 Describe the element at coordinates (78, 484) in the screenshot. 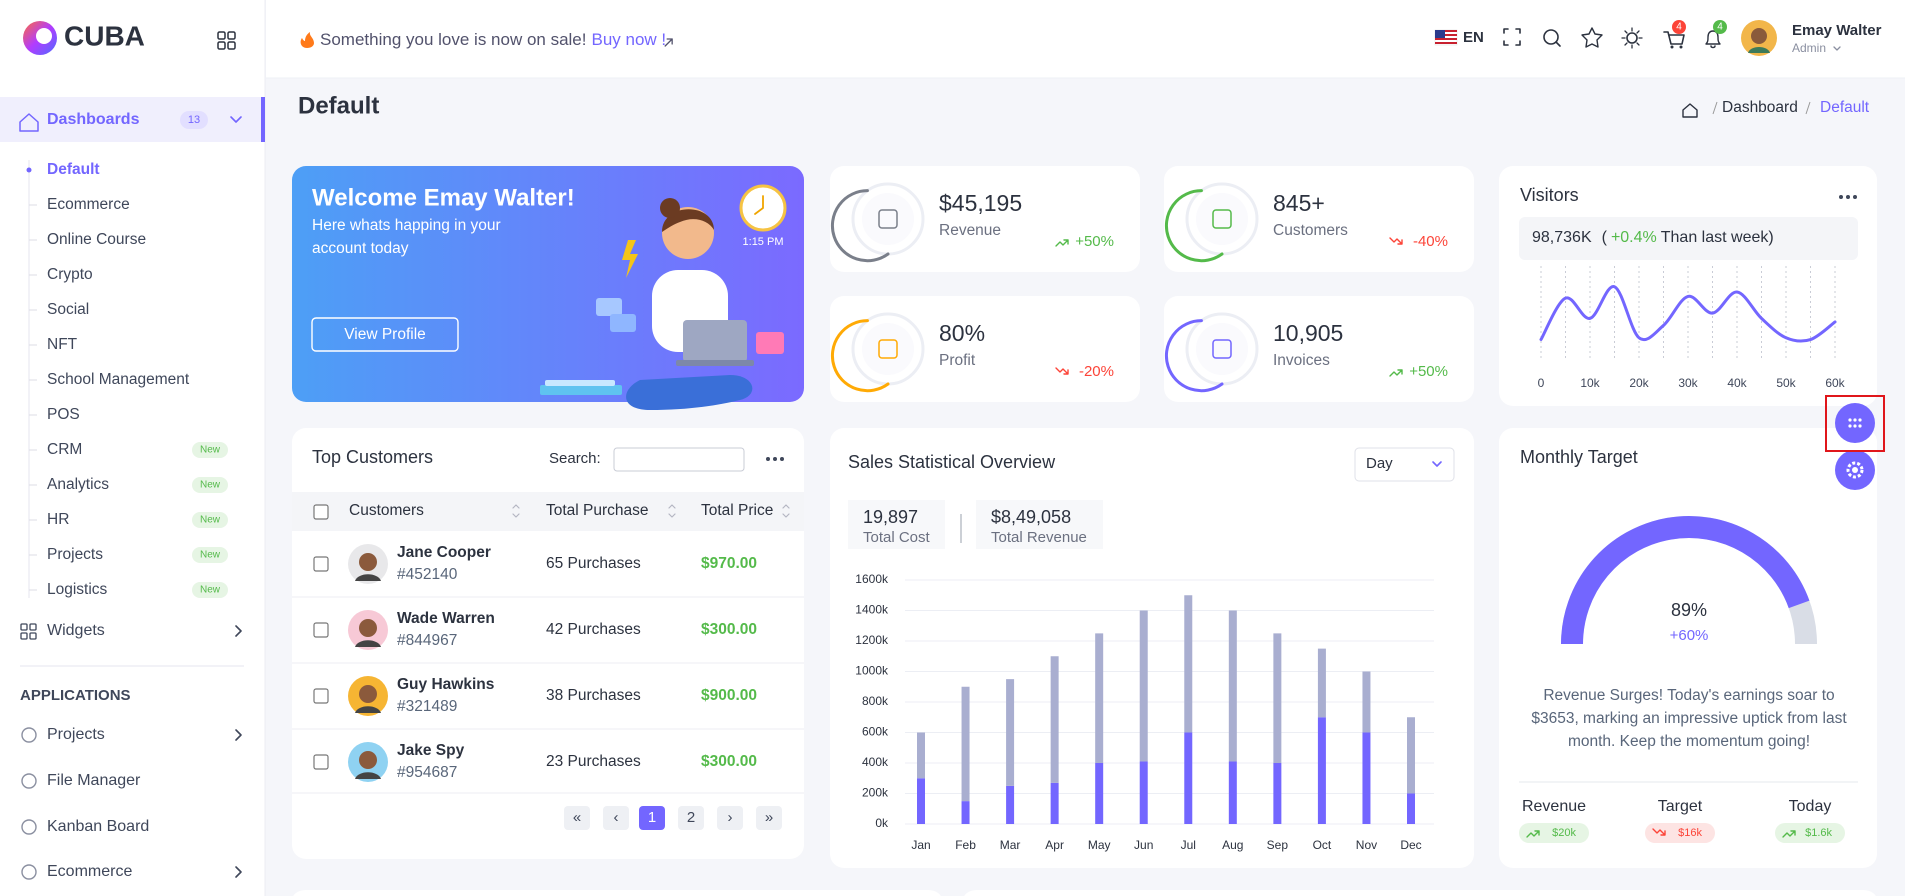

I see `submenu-item: Analytics` at that location.